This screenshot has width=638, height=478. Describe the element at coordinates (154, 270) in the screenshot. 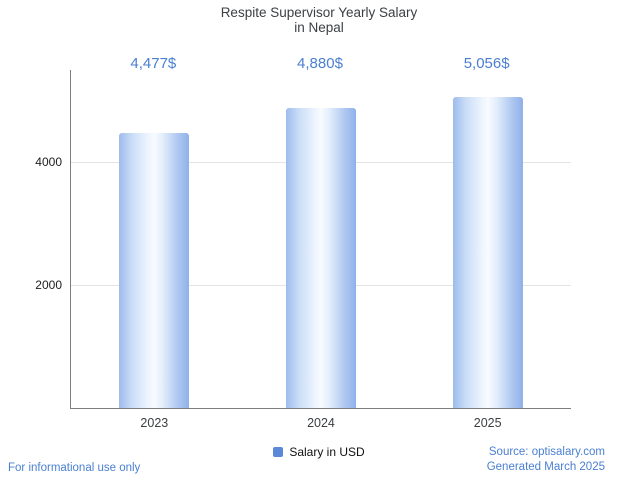

I see `bar-2023` at that location.